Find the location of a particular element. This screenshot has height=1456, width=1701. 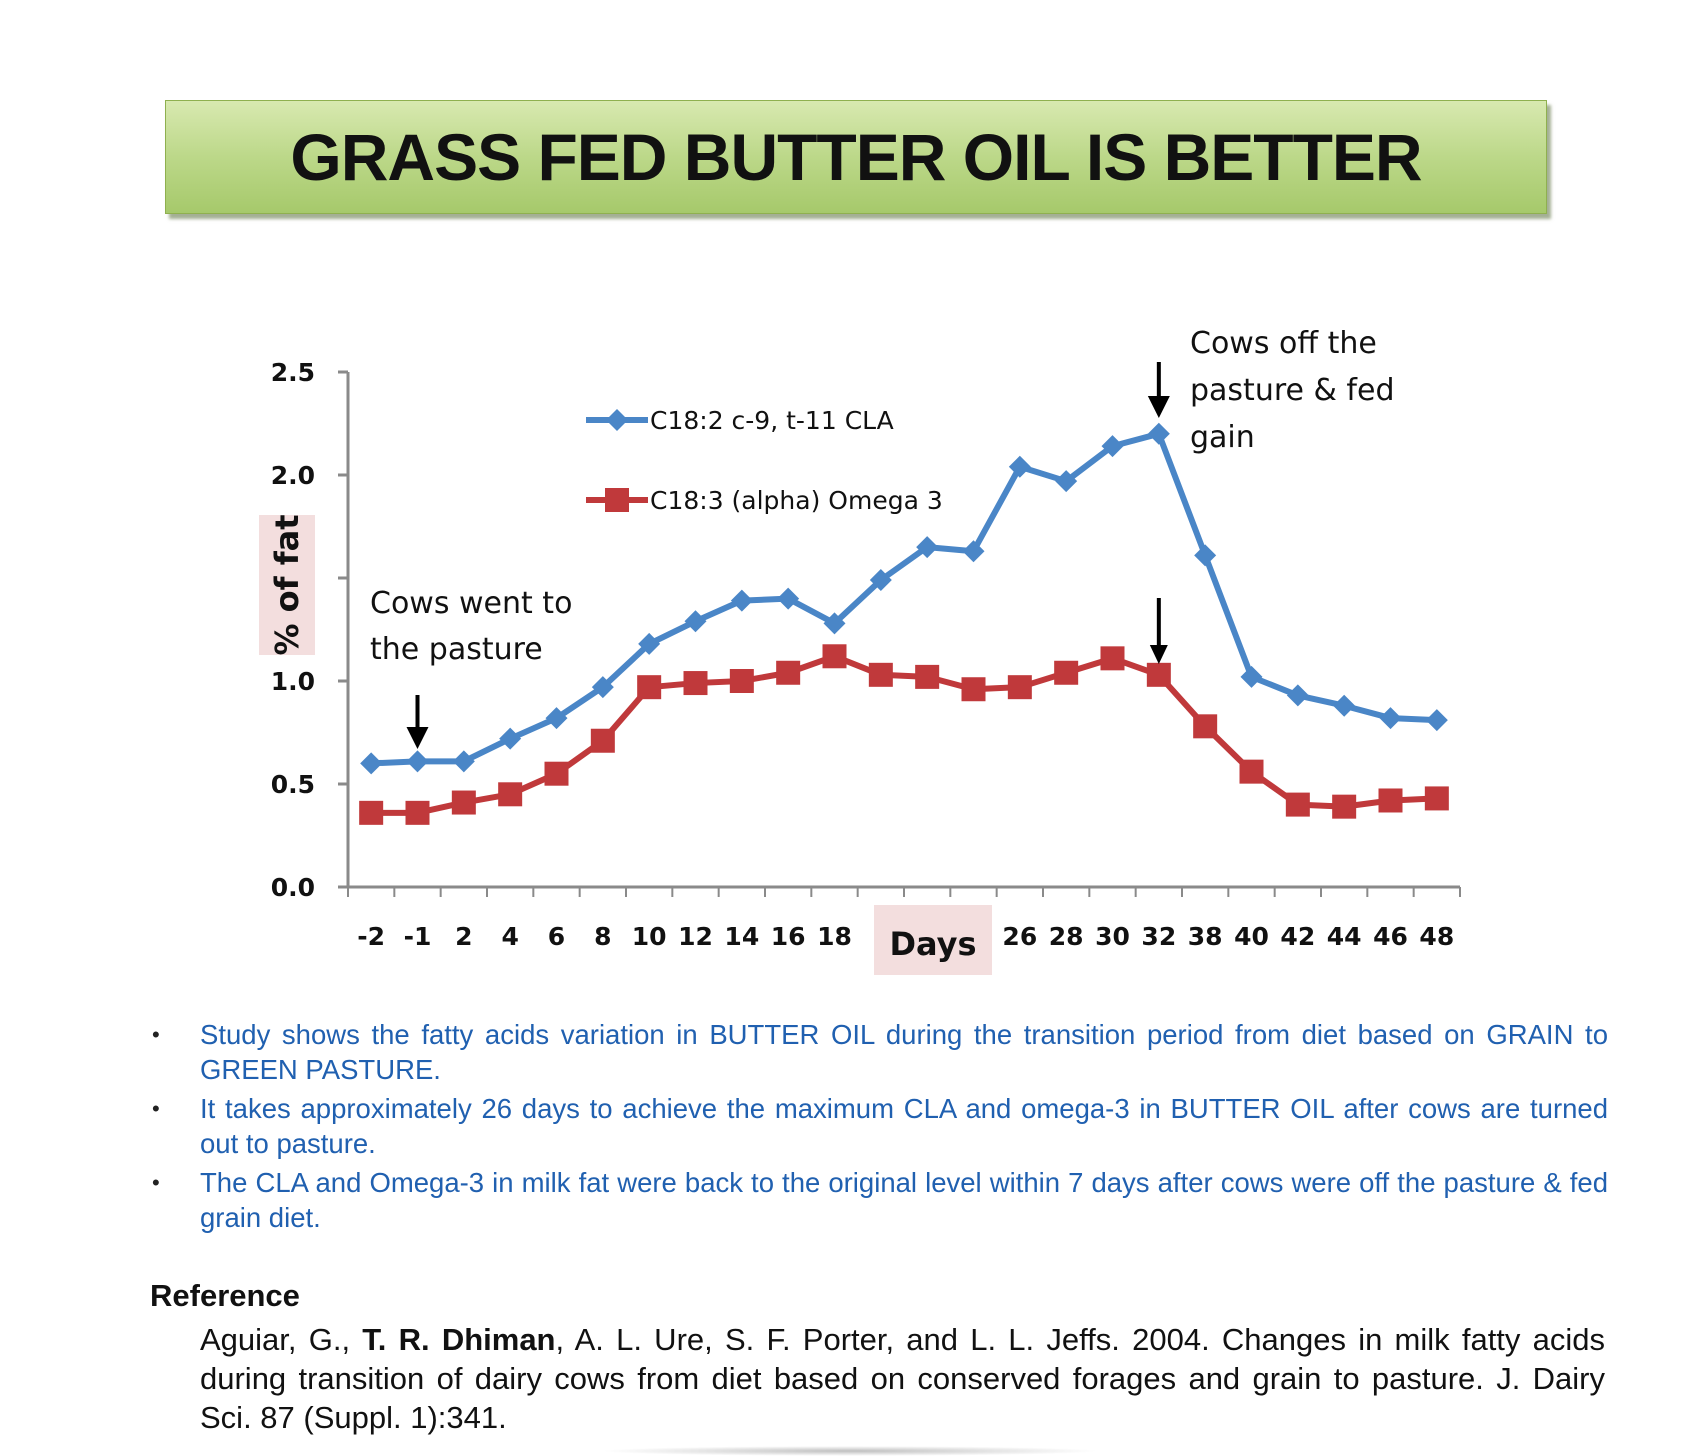

x-tick-label: 46 is located at coordinates (1390, 936).